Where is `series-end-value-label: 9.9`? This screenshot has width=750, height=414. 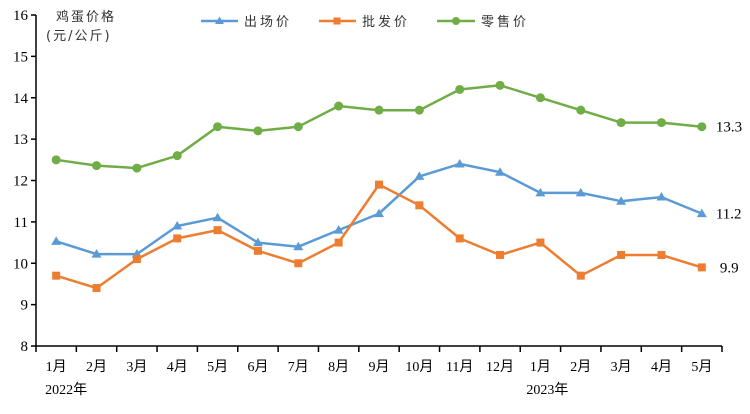
series-end-value-label: 9.9 is located at coordinates (729, 268).